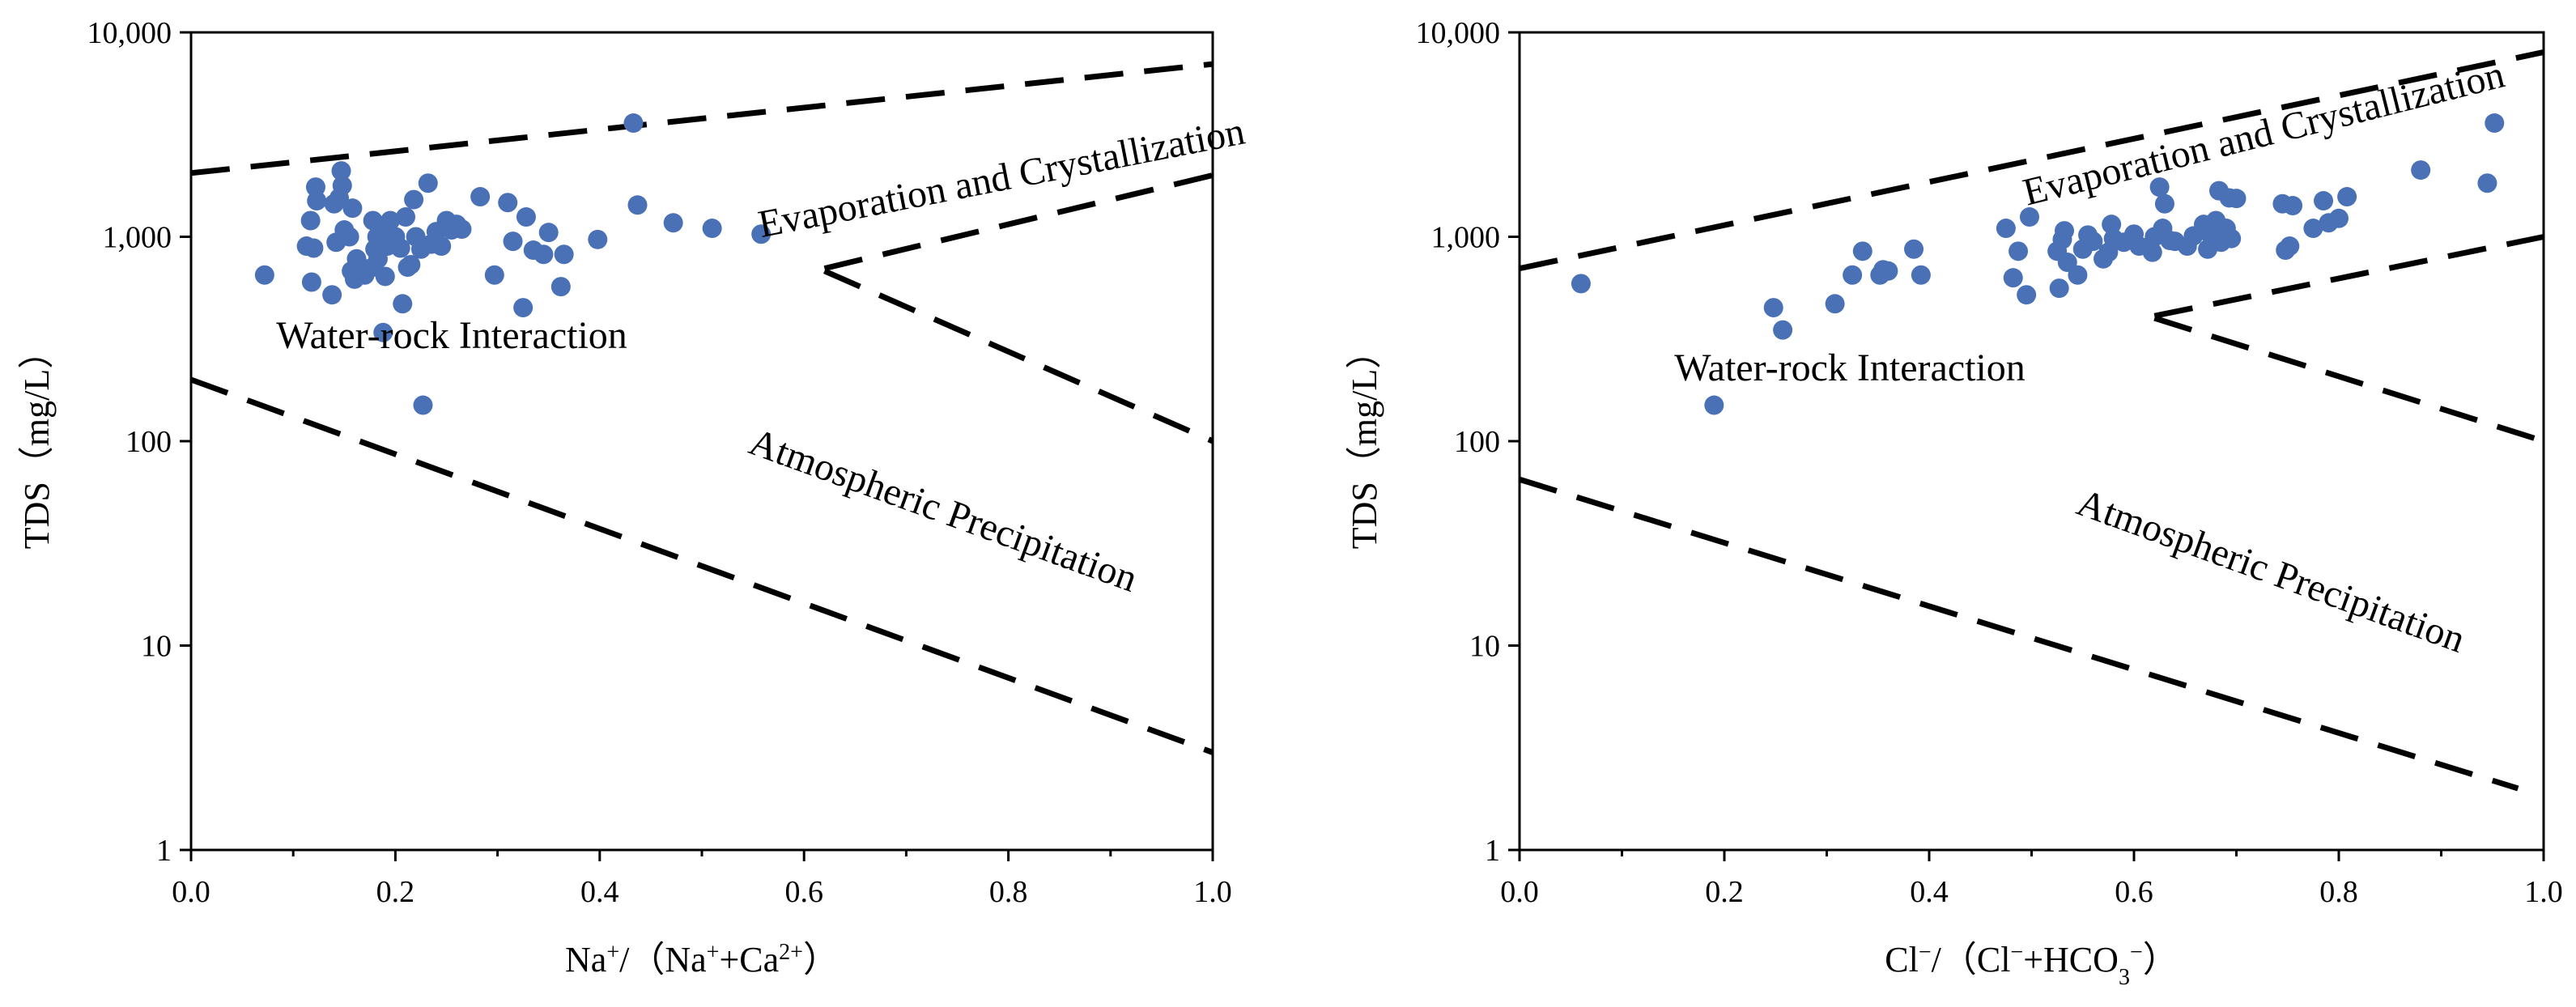 Image resolution: width=2576 pixels, height=1007 pixels. What do you see at coordinates (702, 960) in the screenshot?
I see `x-axis-label: Na+/（Na++Ca2+）` at bounding box center [702, 960].